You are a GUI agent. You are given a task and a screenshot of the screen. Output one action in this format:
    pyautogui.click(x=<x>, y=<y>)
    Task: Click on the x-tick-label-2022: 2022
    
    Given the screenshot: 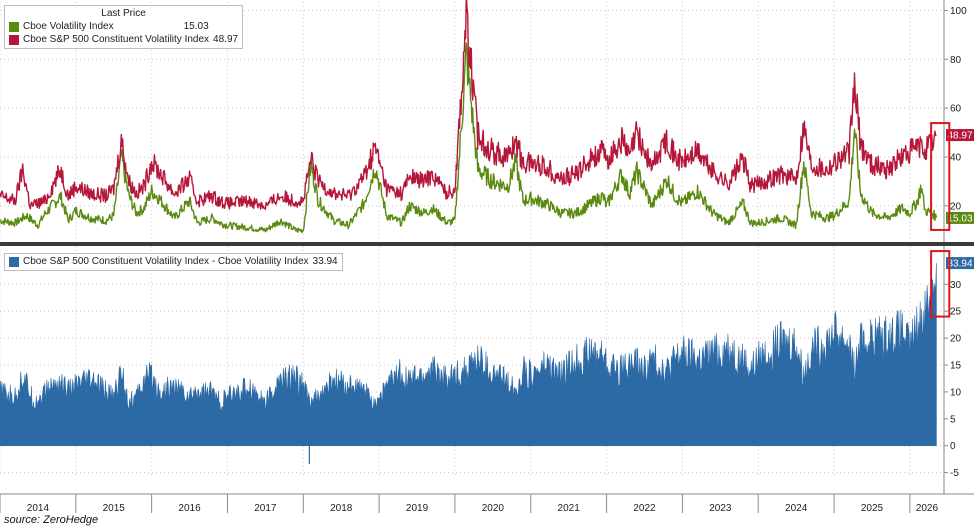 What is the action you would take?
    pyautogui.click(x=644, y=508)
    